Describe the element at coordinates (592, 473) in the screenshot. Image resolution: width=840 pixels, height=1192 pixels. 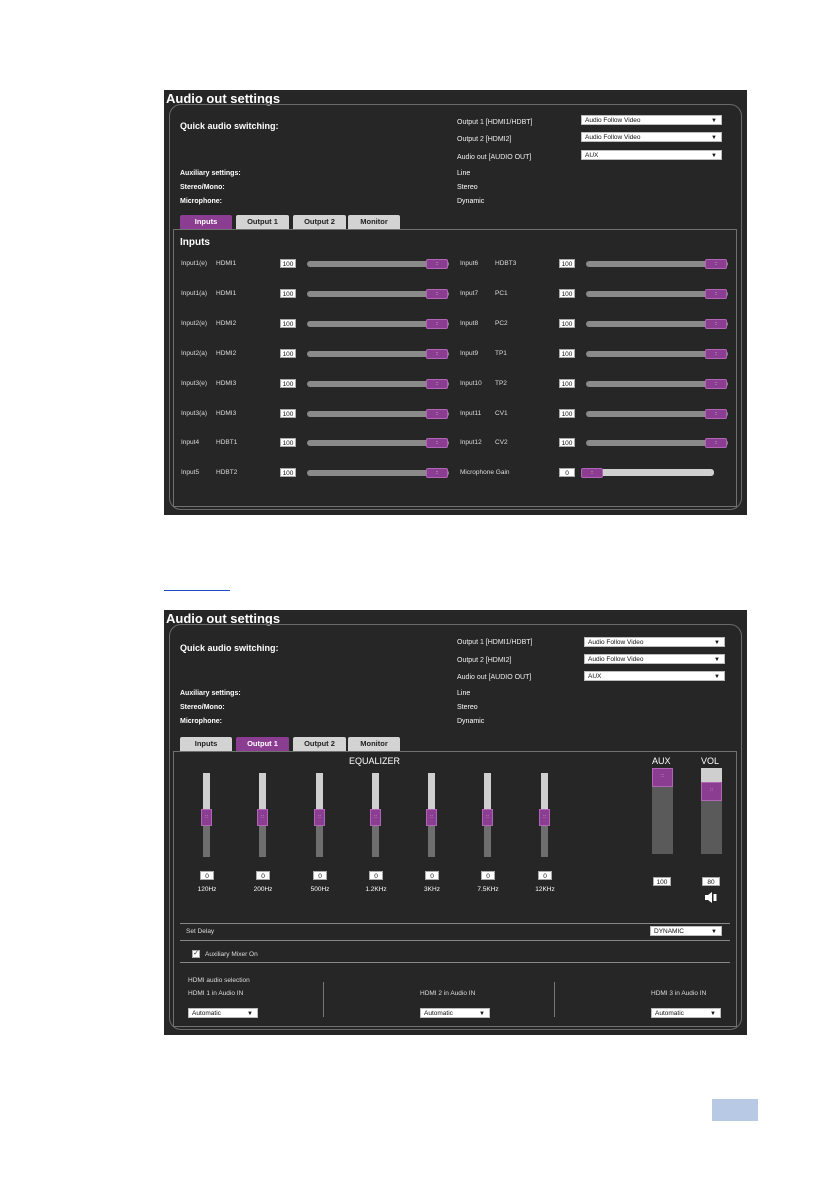
I see `microphone-gain-handle: ::` at that location.